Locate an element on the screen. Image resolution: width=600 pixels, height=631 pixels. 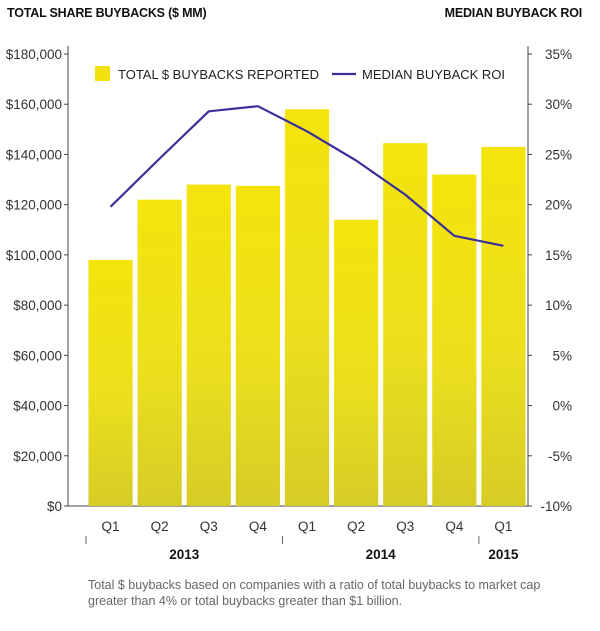
left-tick-label: $160,000 is located at coordinates (34, 104).